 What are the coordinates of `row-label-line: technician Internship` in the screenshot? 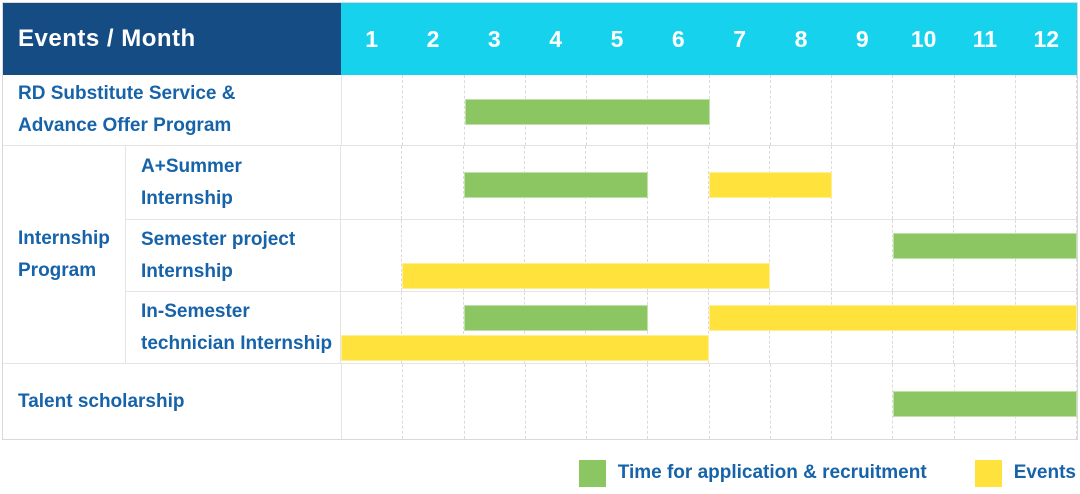 It's located at (237, 343).